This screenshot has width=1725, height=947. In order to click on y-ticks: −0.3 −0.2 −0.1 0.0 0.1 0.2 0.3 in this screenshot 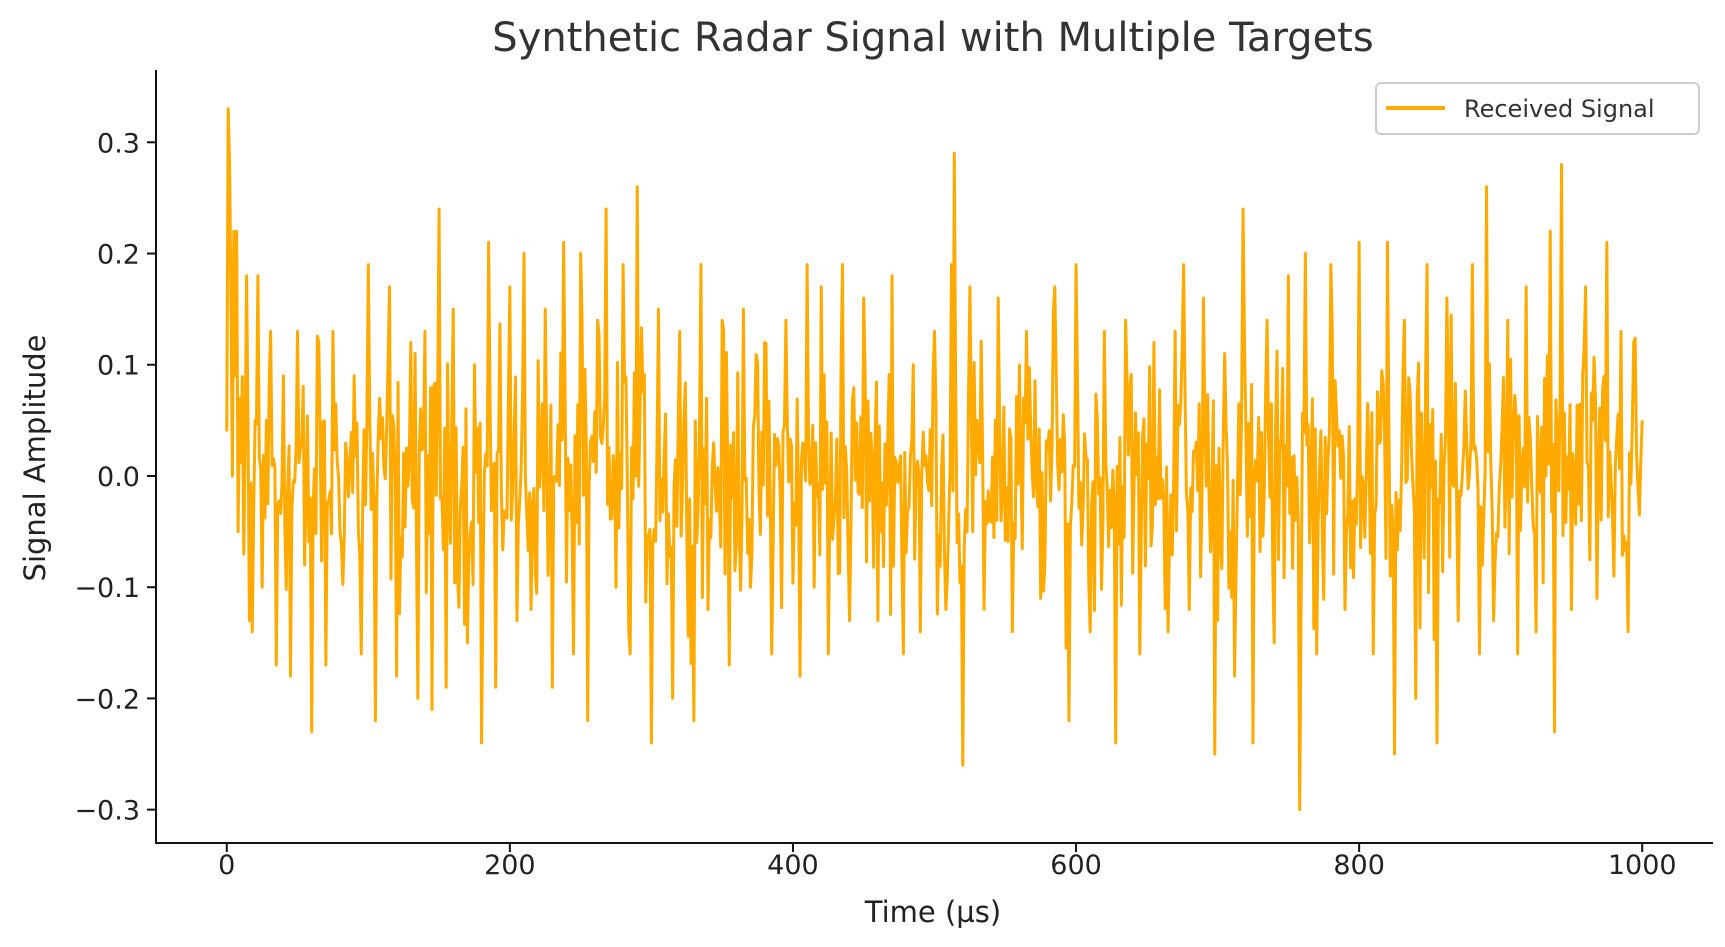, I will do `click(115, 477)`.